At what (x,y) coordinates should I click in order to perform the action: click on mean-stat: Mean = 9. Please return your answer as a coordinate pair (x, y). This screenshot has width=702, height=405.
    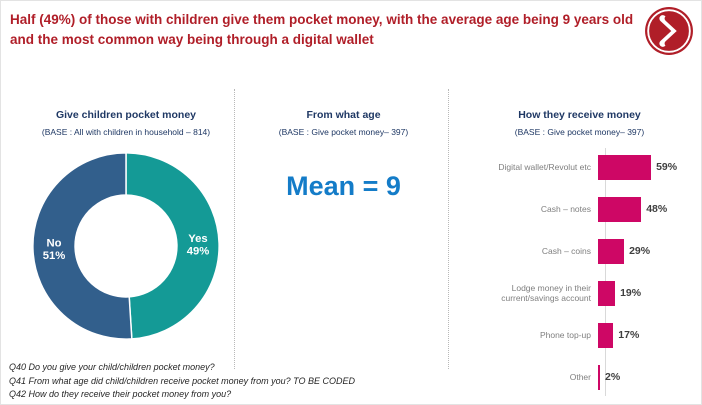
    Looking at the image, I should click on (343, 186).